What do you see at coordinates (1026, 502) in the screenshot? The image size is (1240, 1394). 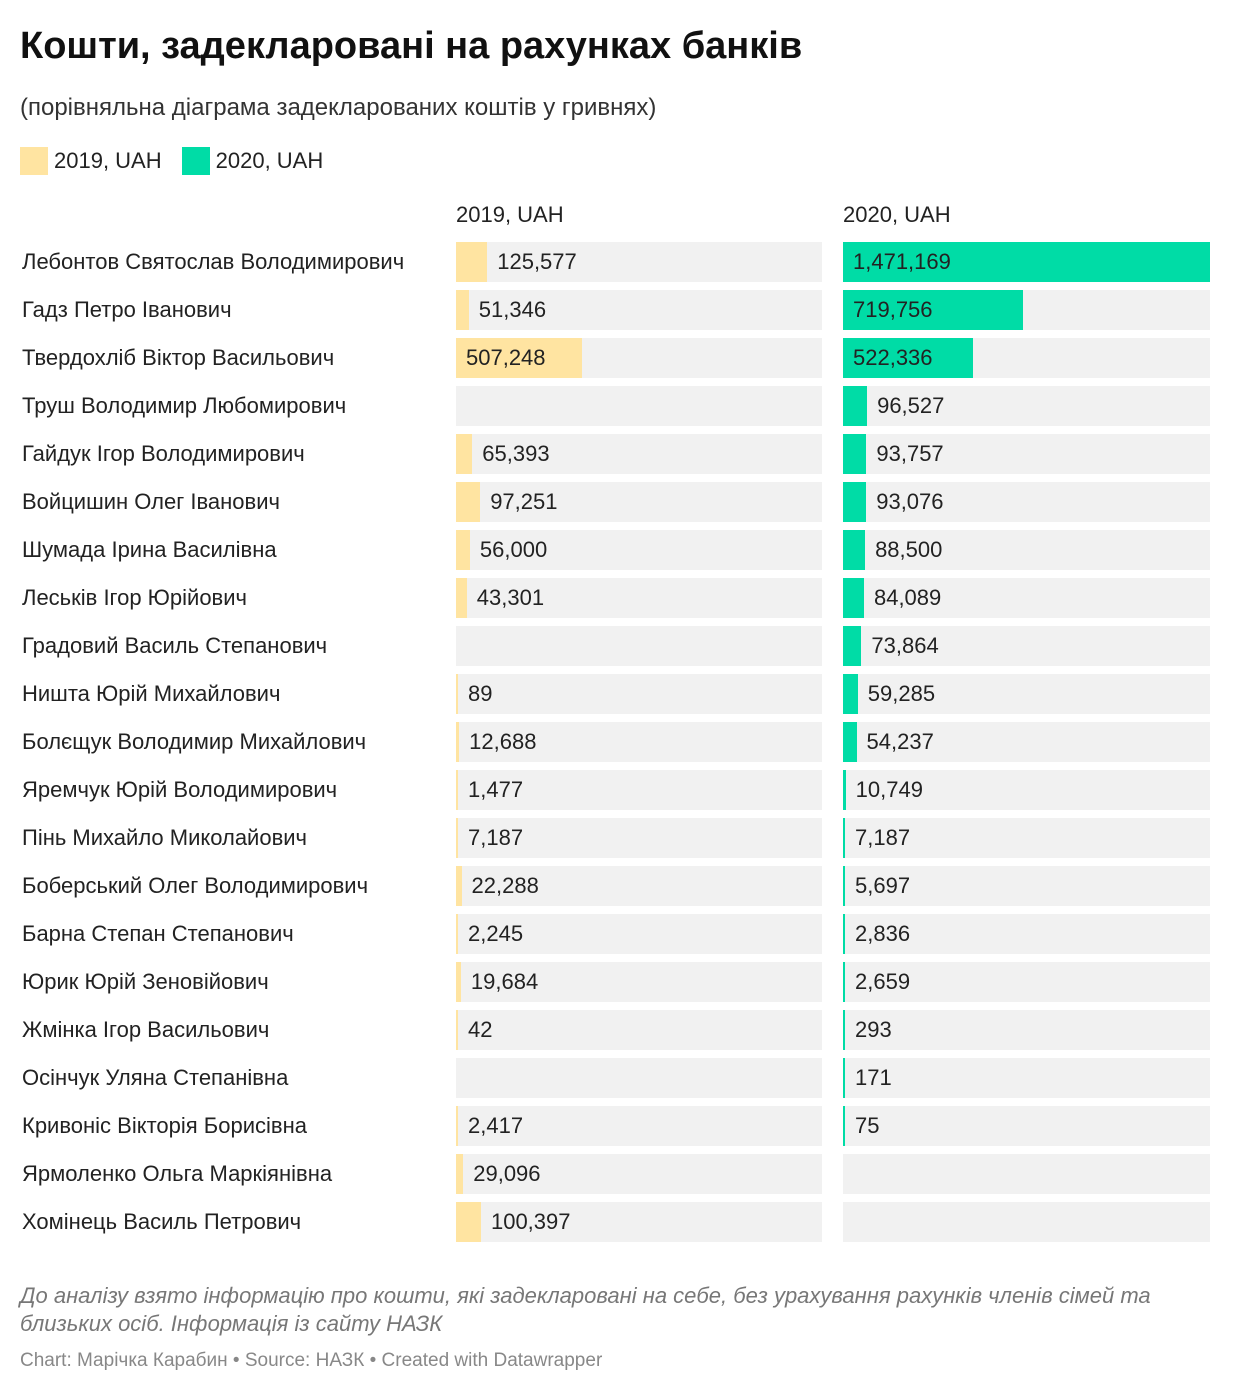 I see `bar-track-2020: 93,076` at bounding box center [1026, 502].